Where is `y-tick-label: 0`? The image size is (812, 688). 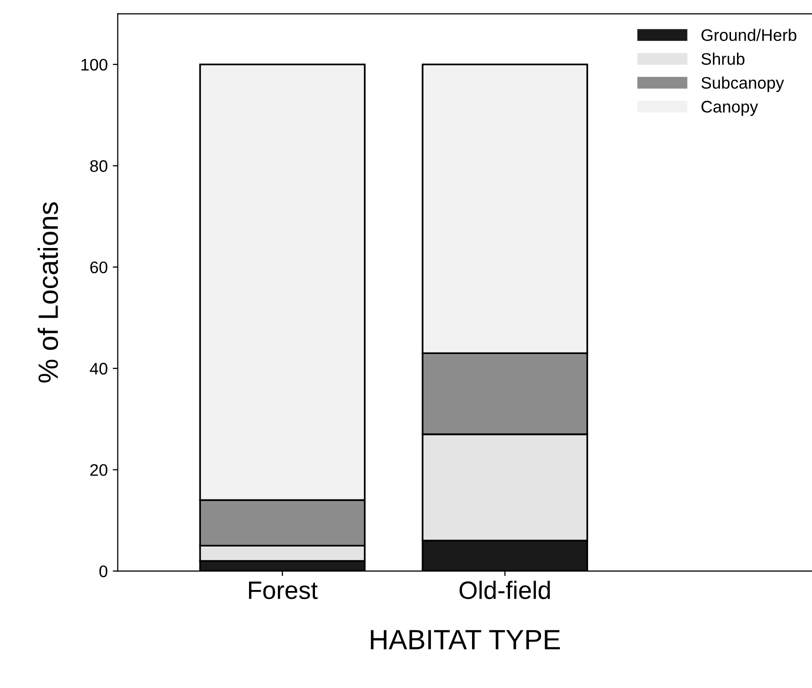
y-tick-label: 0 is located at coordinates (103, 571).